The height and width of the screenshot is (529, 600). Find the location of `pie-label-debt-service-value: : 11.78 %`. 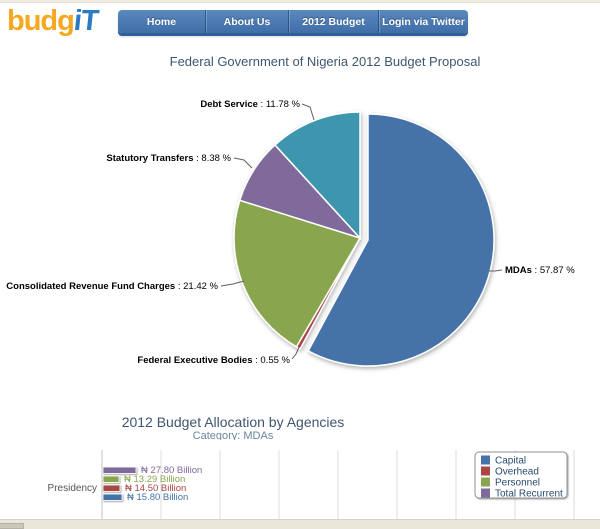

pie-label-debt-service-value: : 11.78 % is located at coordinates (279, 104).